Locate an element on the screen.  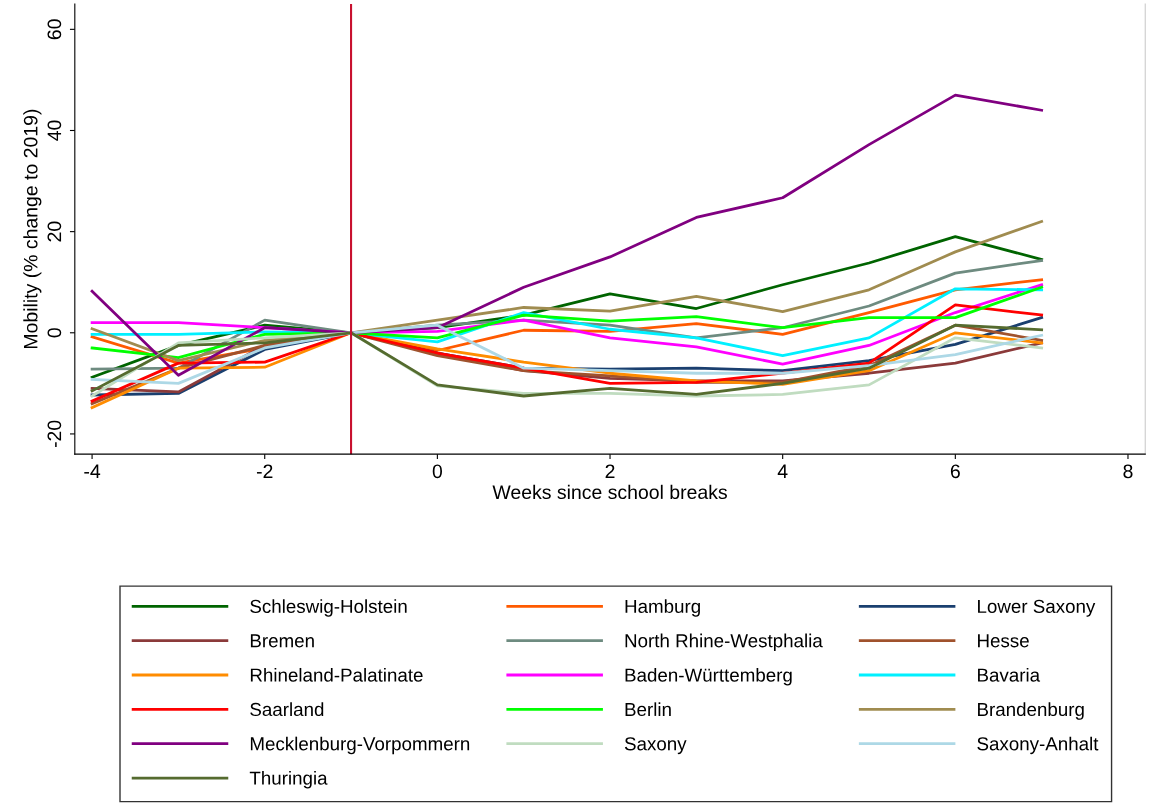
y-axis-title: Mobility (% change to 2019) is located at coordinates (32, 229).